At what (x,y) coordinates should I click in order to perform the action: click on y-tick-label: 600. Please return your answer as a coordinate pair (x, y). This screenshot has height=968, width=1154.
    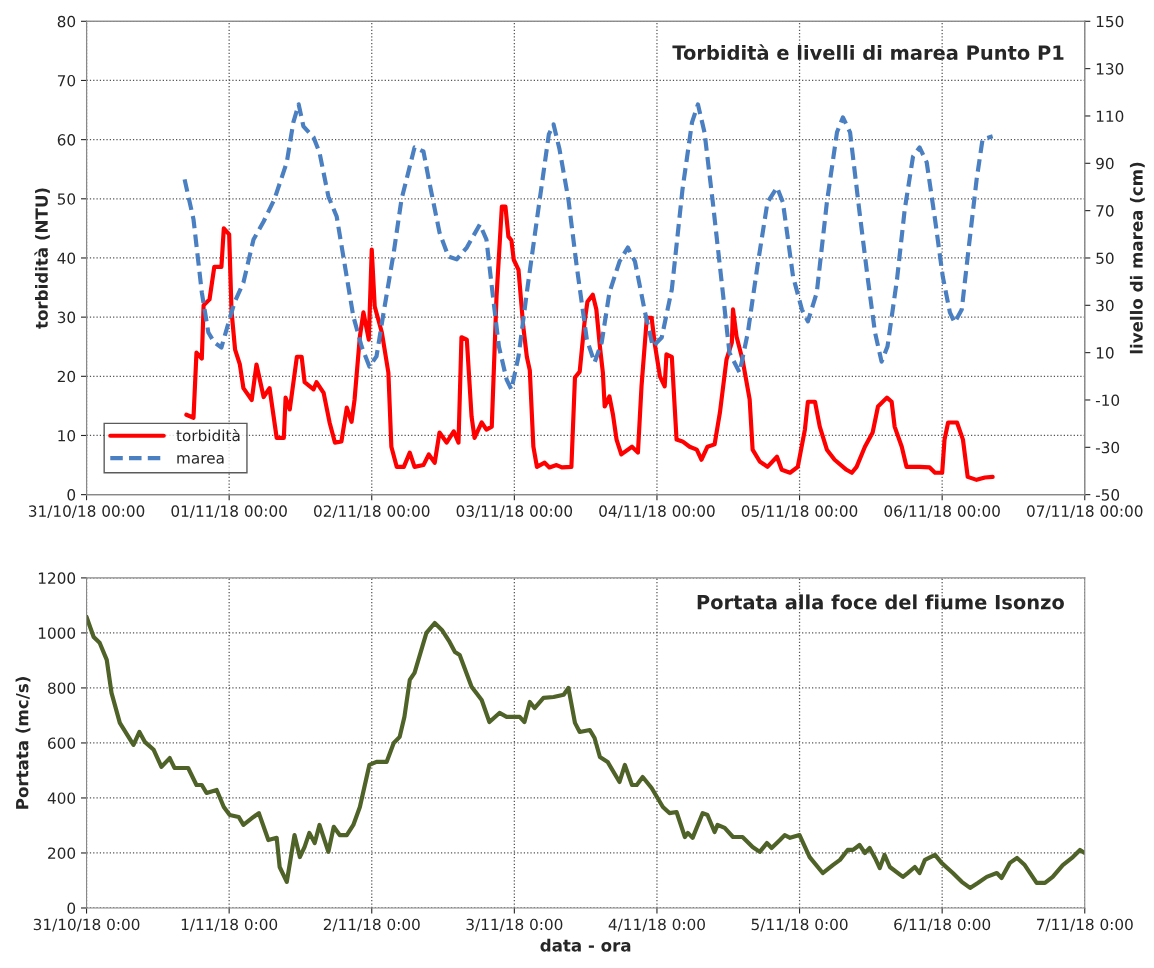
    Looking at the image, I should click on (62, 743).